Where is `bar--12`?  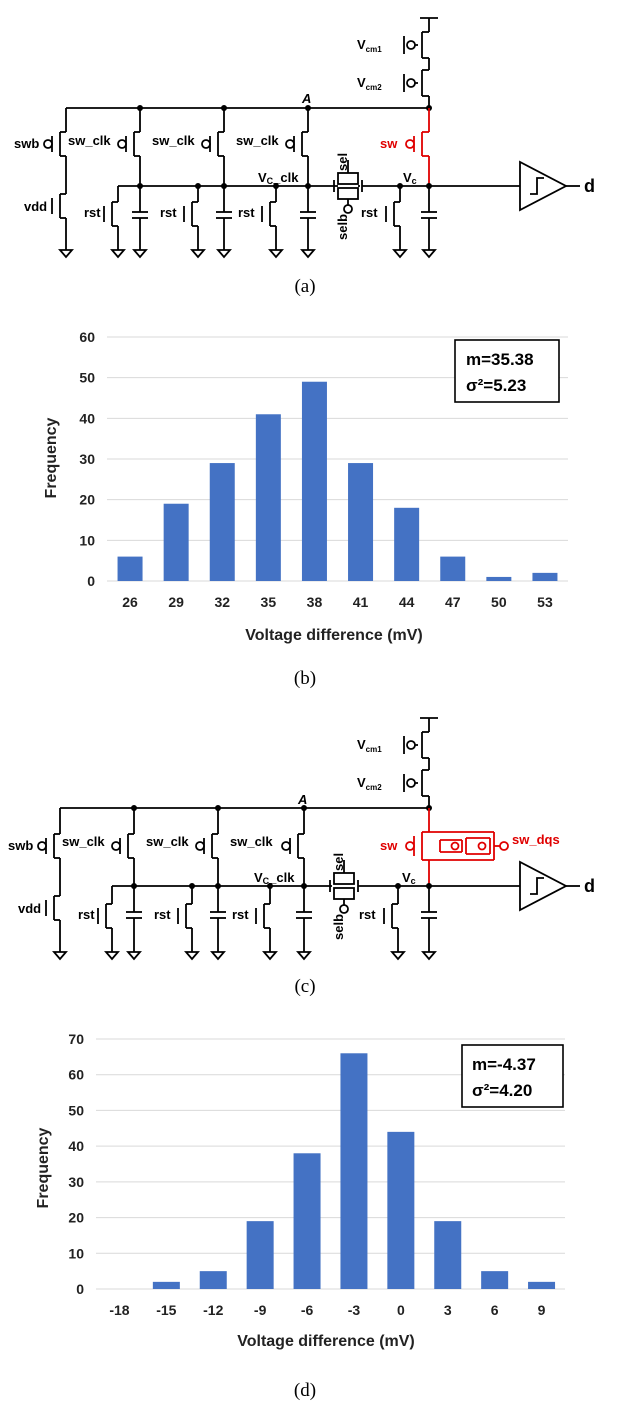
bar--12 is located at coordinates (213, 1280).